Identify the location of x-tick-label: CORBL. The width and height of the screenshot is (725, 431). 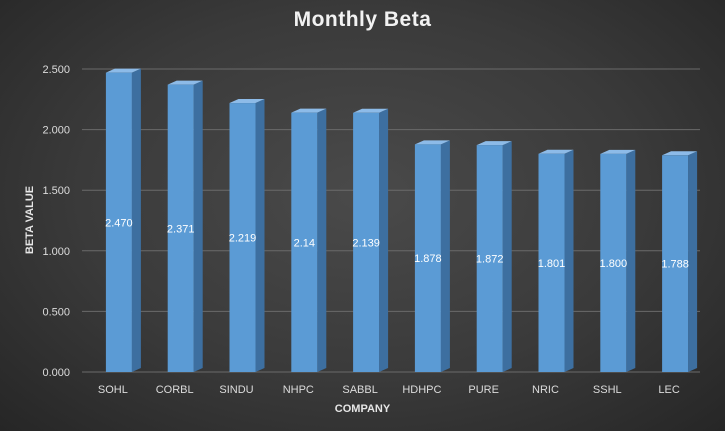
(175, 390).